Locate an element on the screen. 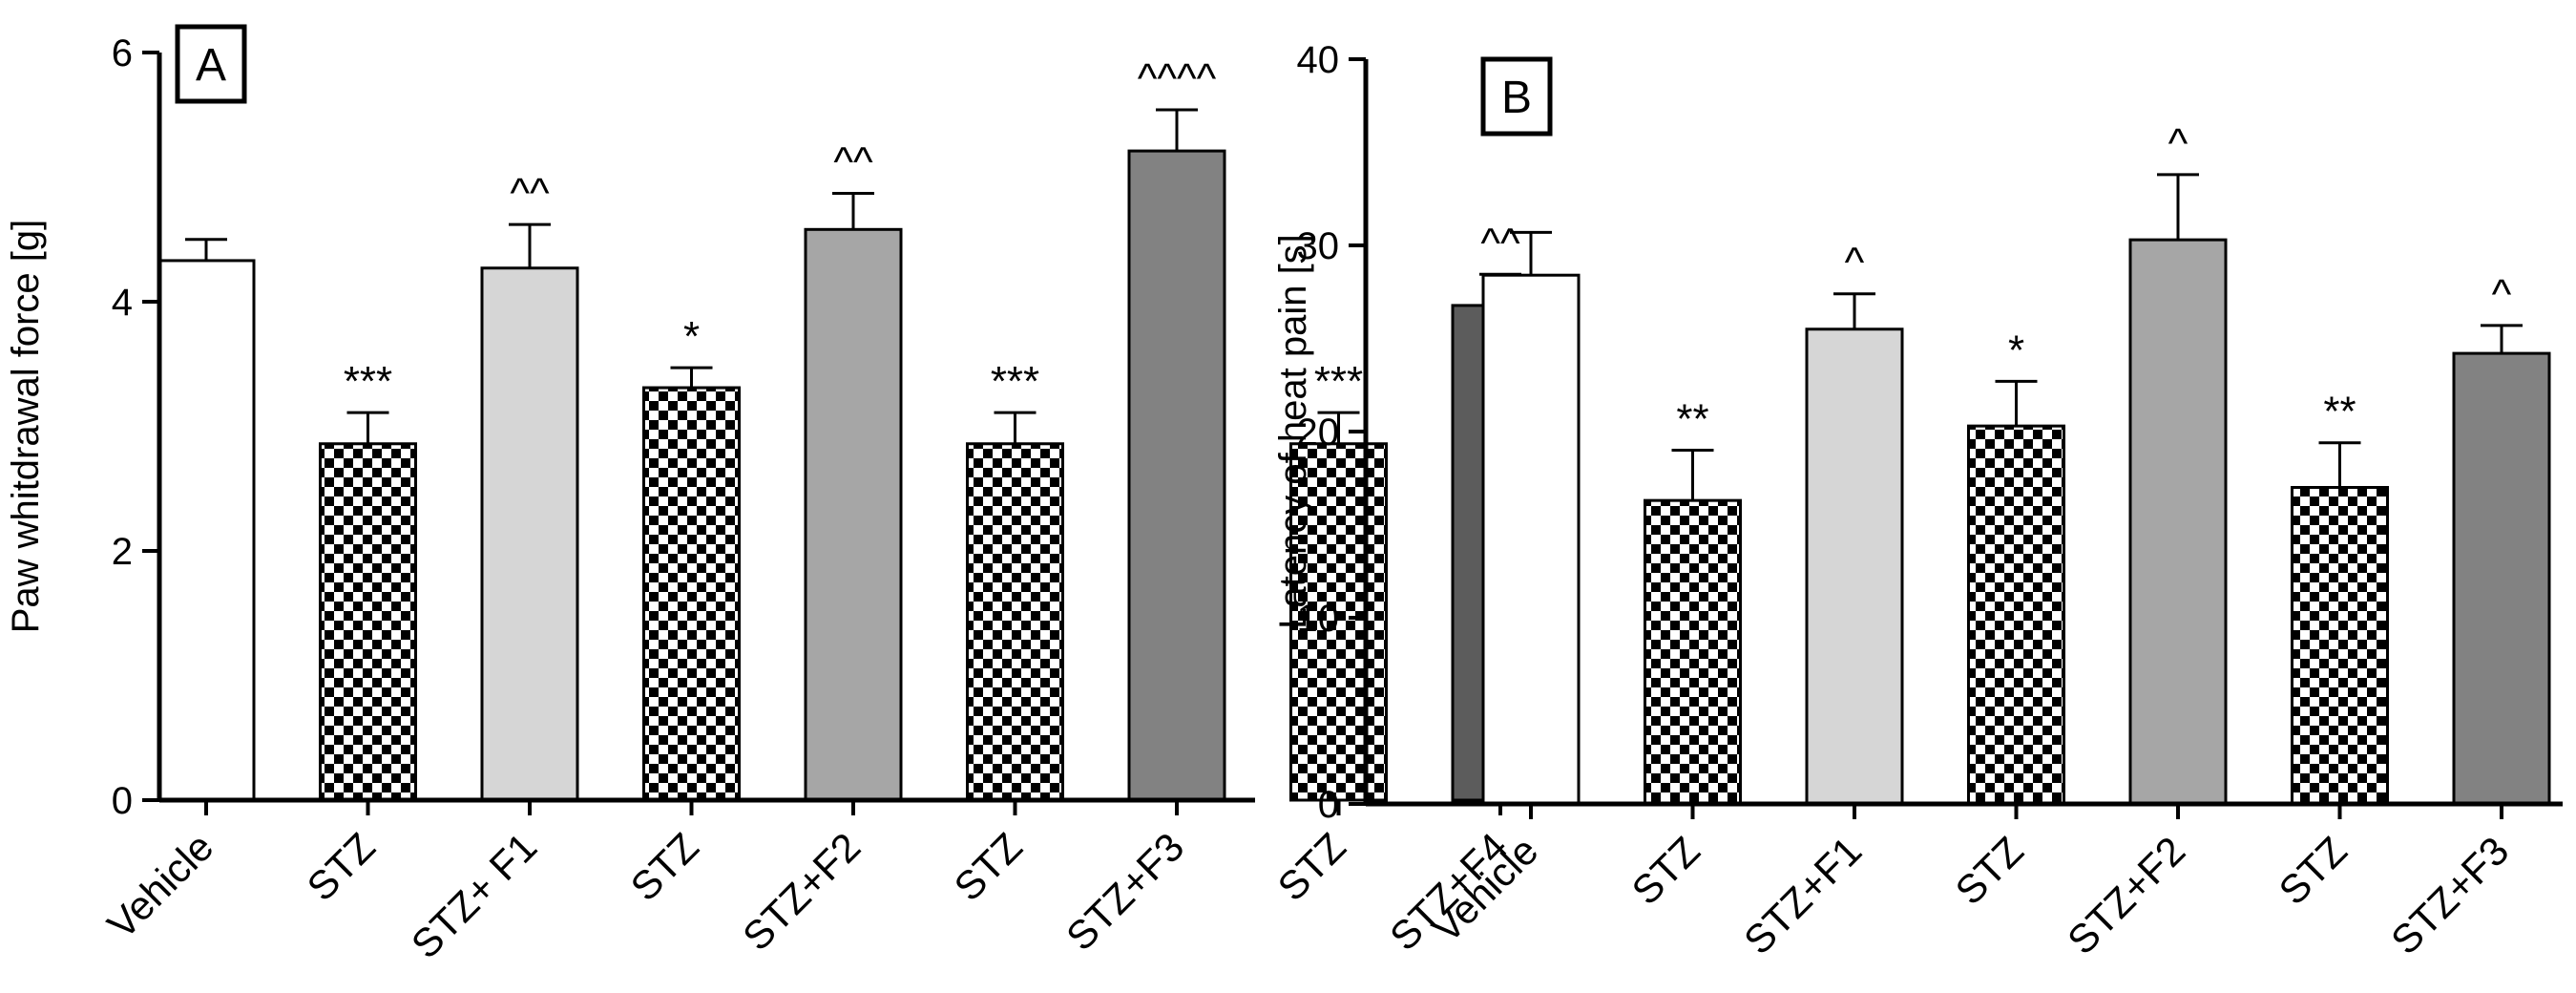 Image resolution: width=2576 pixels, height=993 pixels. panel-a-significance-label: * is located at coordinates (691, 337).